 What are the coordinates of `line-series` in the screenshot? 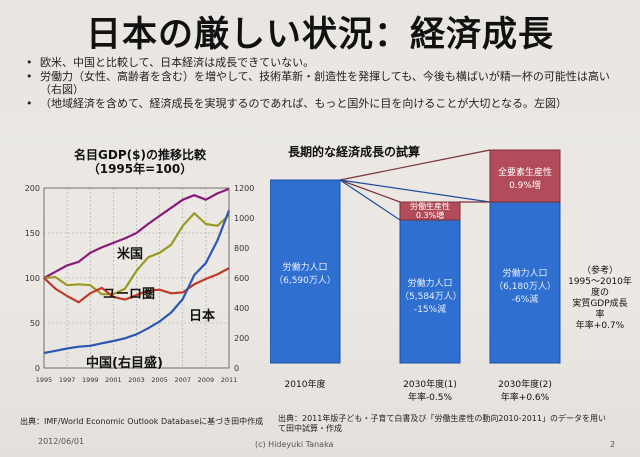 It's located at (137, 271).